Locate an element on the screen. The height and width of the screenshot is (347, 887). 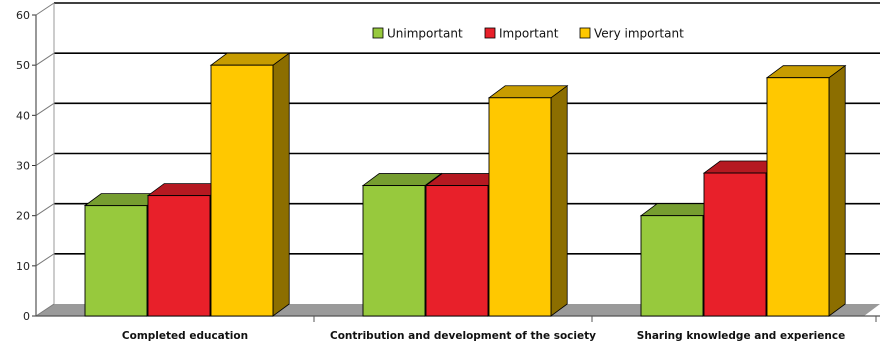
y-tick-label: 60 is located at coordinates (23, 15).